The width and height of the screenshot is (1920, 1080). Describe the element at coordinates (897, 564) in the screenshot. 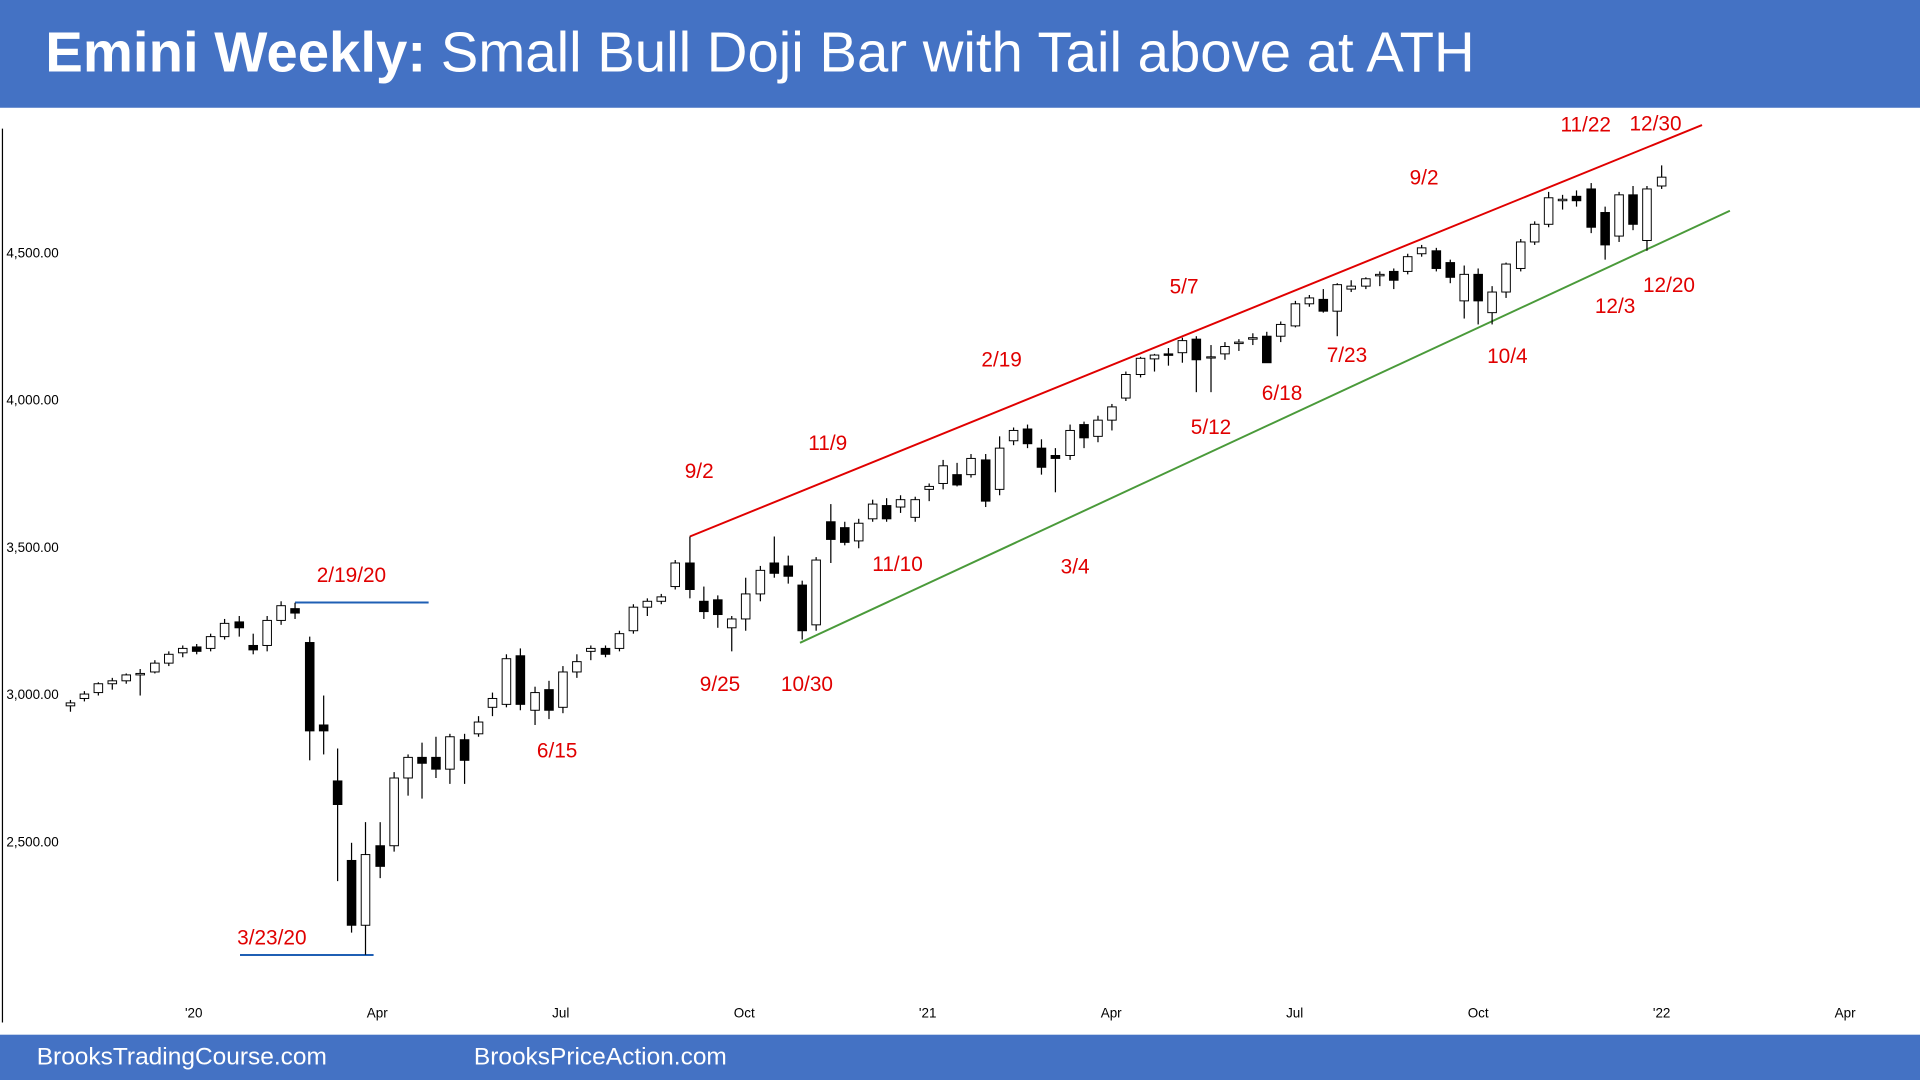

I see `annotation: 11/10` at that location.